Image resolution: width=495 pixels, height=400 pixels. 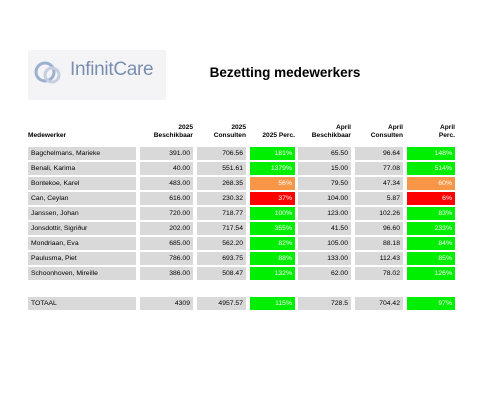 What do you see at coordinates (431, 303) in the screenshot?
I see `percentage-cell: 97%` at bounding box center [431, 303].